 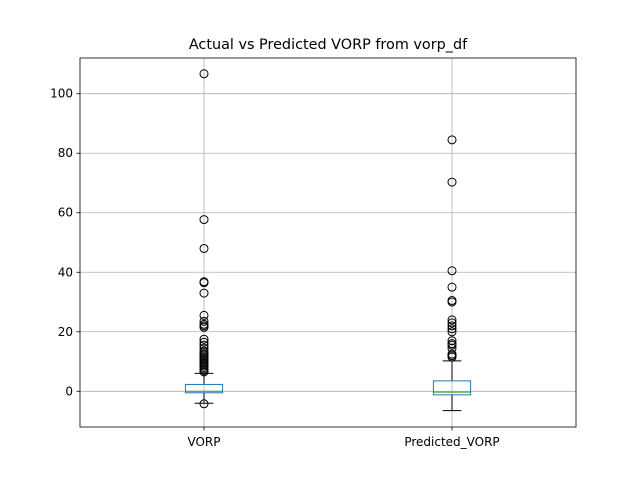 I want to click on y-tick-label: 100, so click(x=61, y=94).